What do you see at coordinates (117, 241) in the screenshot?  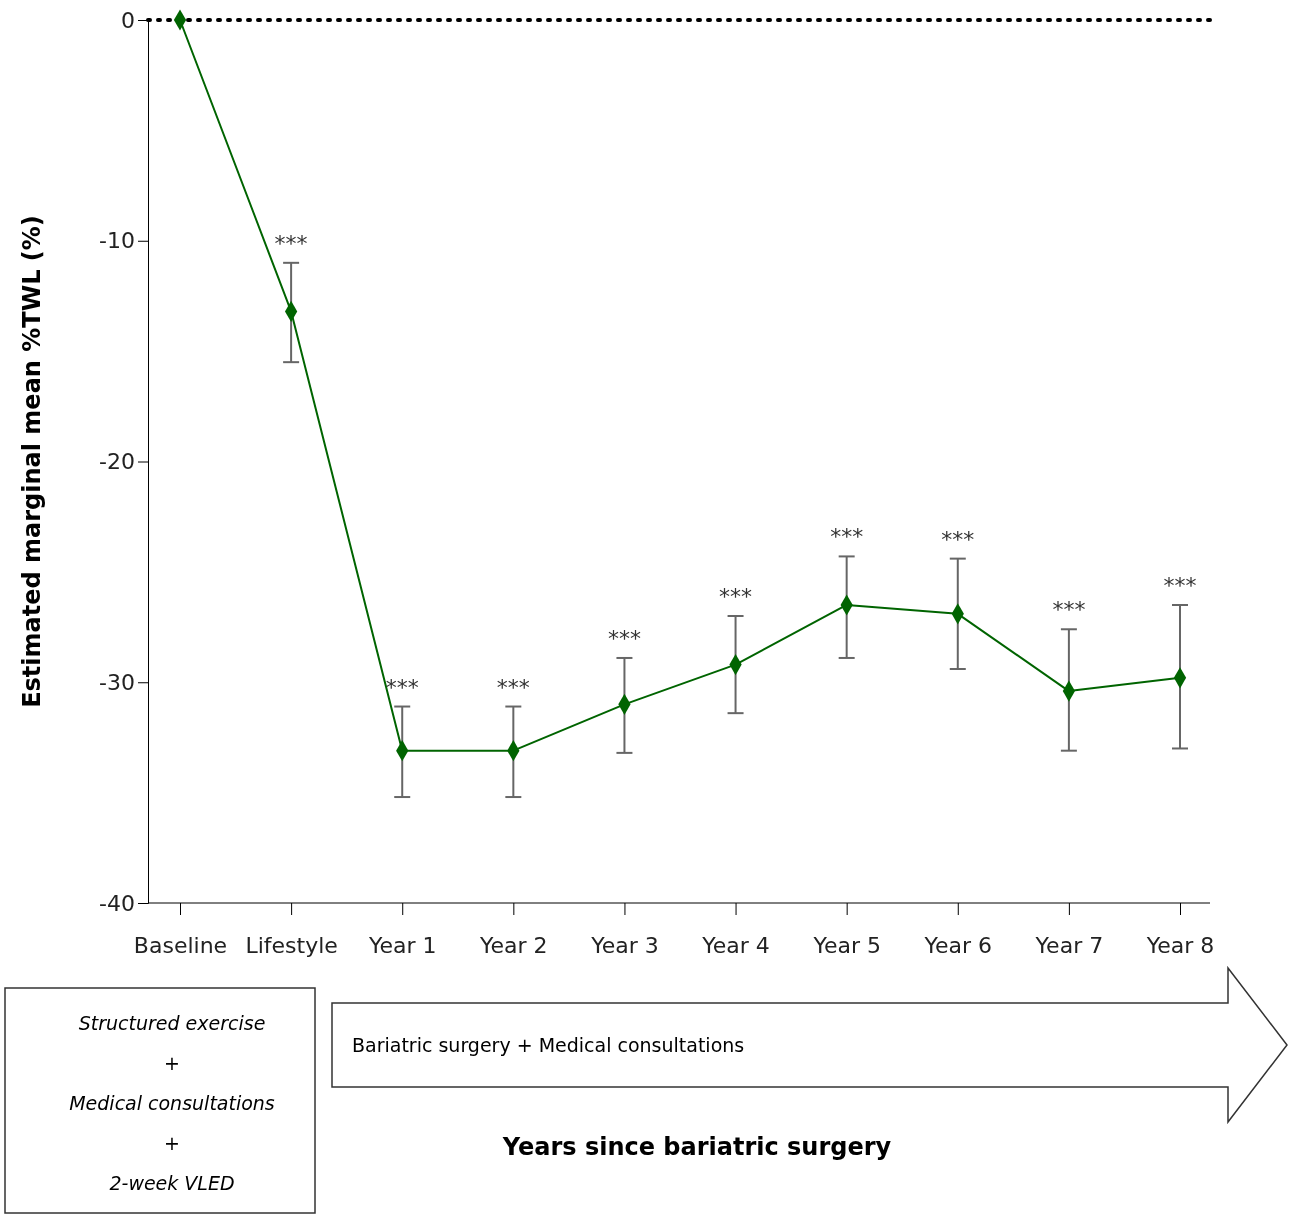 I see `y-tick-label: -10` at bounding box center [117, 241].